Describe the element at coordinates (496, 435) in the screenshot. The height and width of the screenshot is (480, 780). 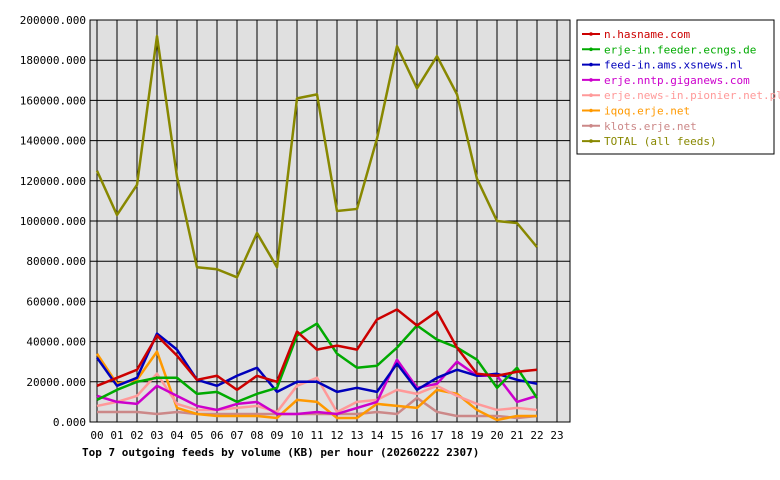
I see `x-tick-label: 20` at that location.